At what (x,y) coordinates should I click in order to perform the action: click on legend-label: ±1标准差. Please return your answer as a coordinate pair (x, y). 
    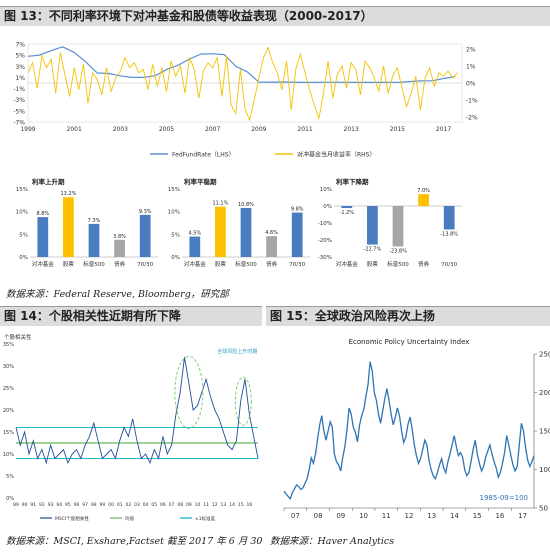
    Looking at the image, I should click on (205, 518).